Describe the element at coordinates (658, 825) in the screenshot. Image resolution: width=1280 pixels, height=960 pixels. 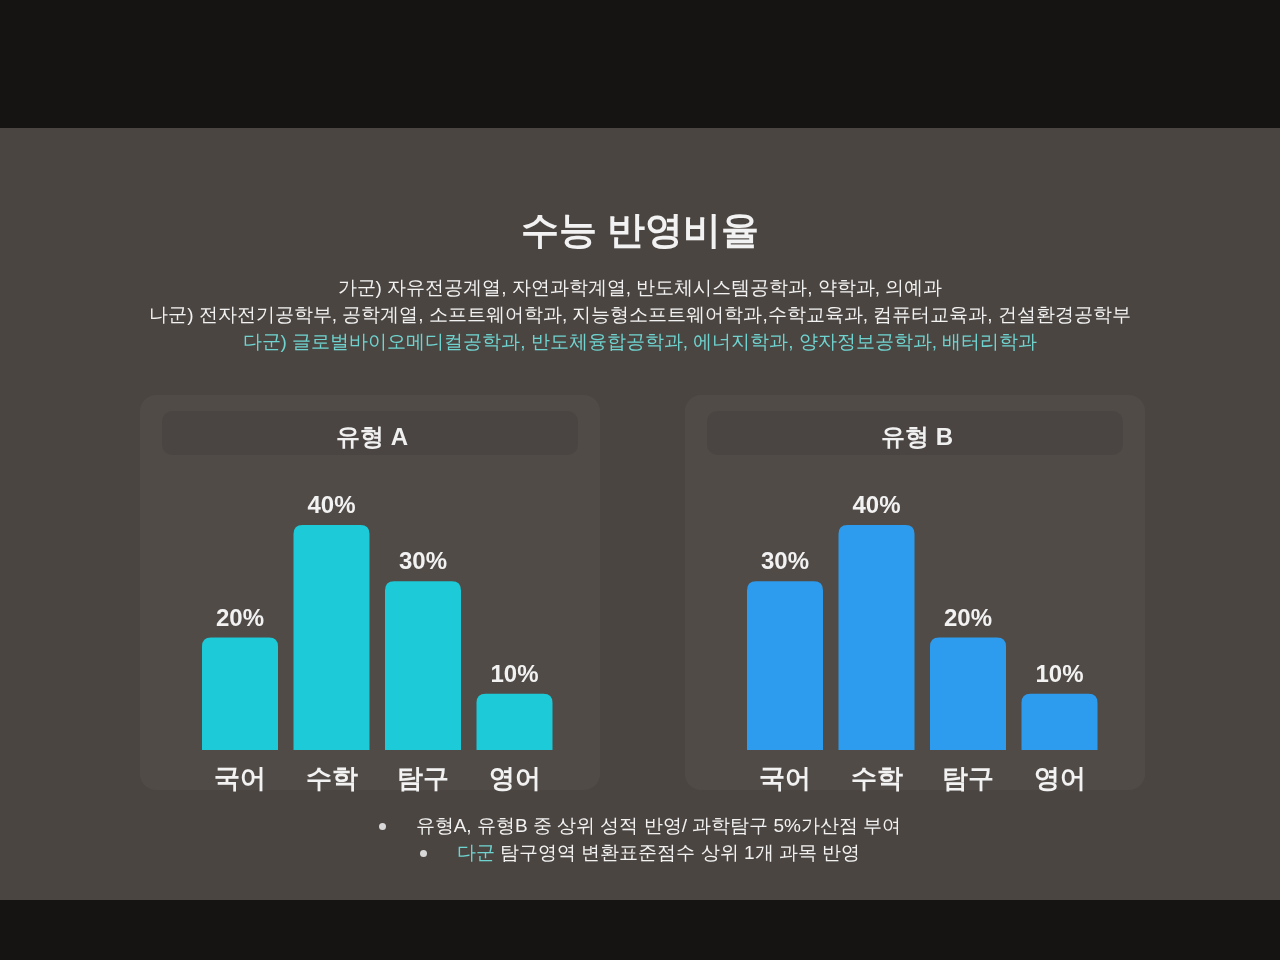
I see `text: 유형A, 유형B 중 상위 성적 반영/ 과학탐구 5%가산점 부여` at that location.